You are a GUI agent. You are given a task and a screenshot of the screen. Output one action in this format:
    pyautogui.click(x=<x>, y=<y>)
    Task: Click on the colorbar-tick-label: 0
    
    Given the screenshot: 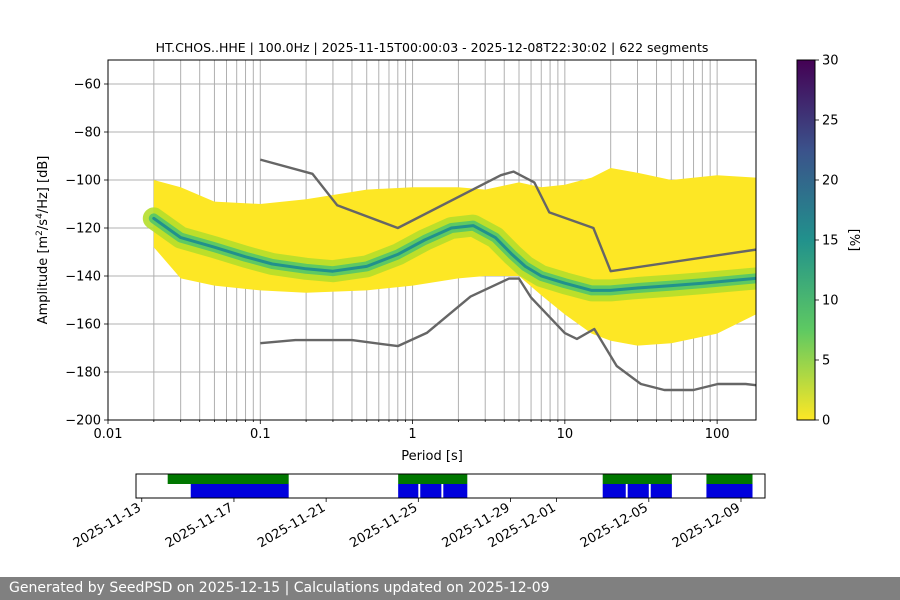 What is the action you would take?
    pyautogui.click(x=826, y=421)
    